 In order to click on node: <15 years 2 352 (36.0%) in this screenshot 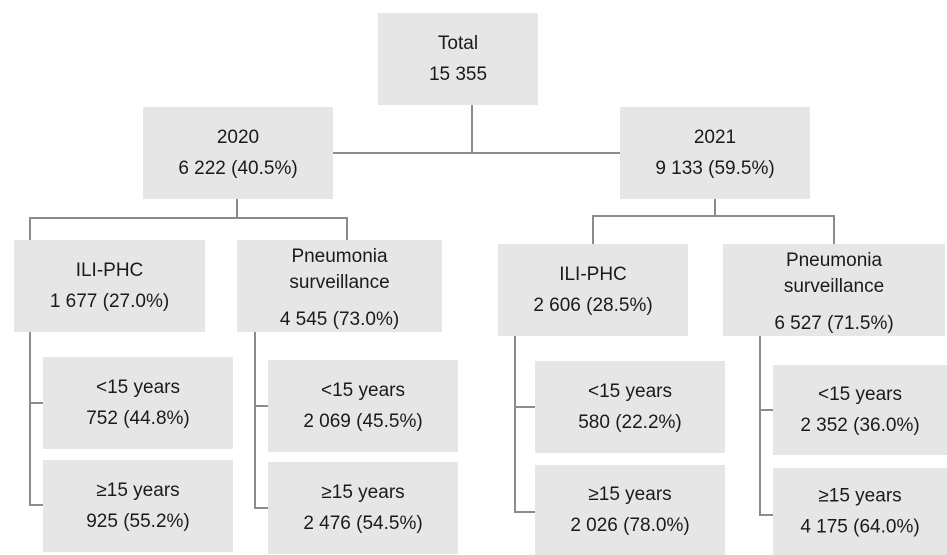, I will do `click(860, 410)`.